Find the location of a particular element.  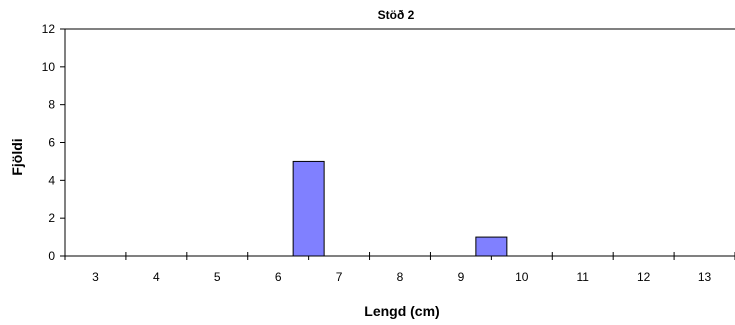

y-tick-label: 6 is located at coordinates (51, 143).